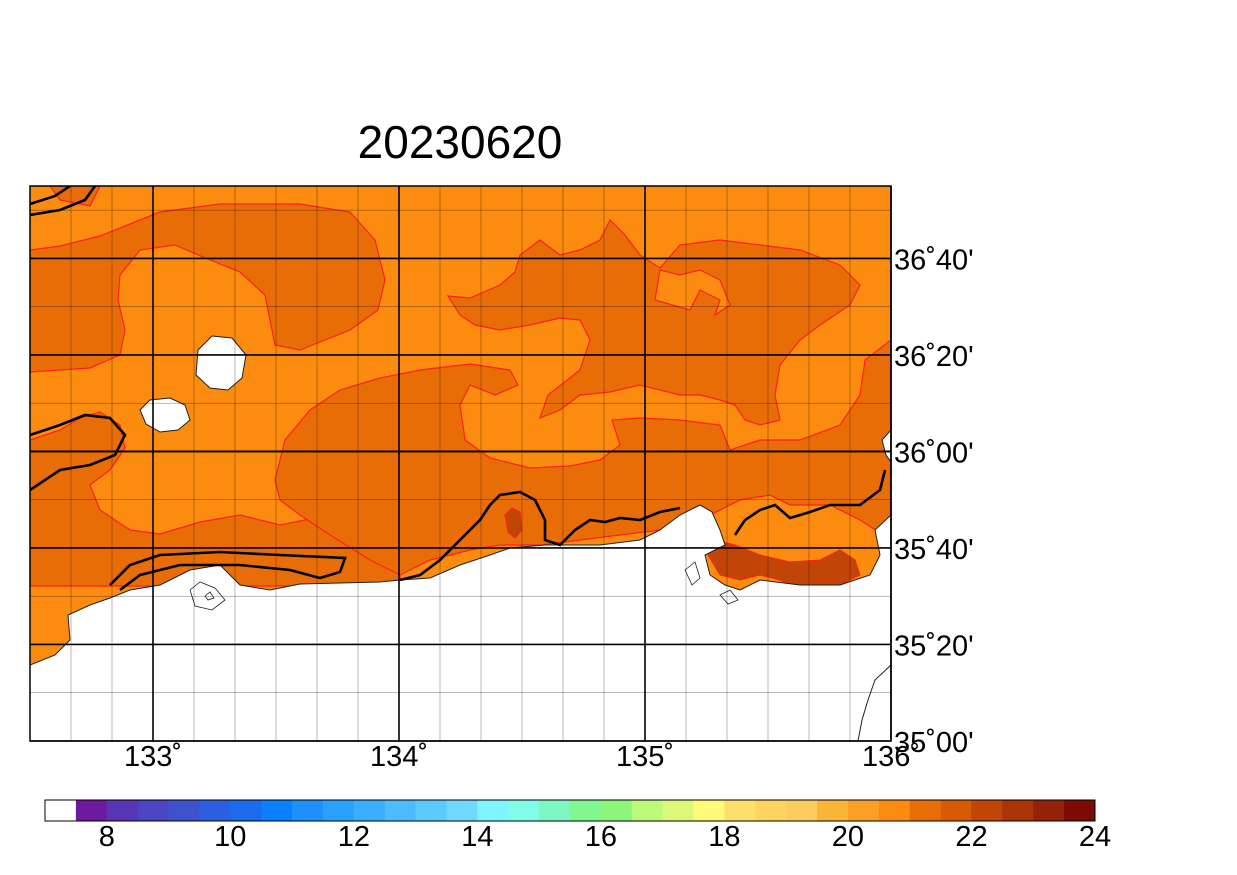 This screenshot has width=1237, height=875. What do you see at coordinates (934, 453) in the screenshot?
I see `lat-tick-label: 36˚00'` at bounding box center [934, 453].